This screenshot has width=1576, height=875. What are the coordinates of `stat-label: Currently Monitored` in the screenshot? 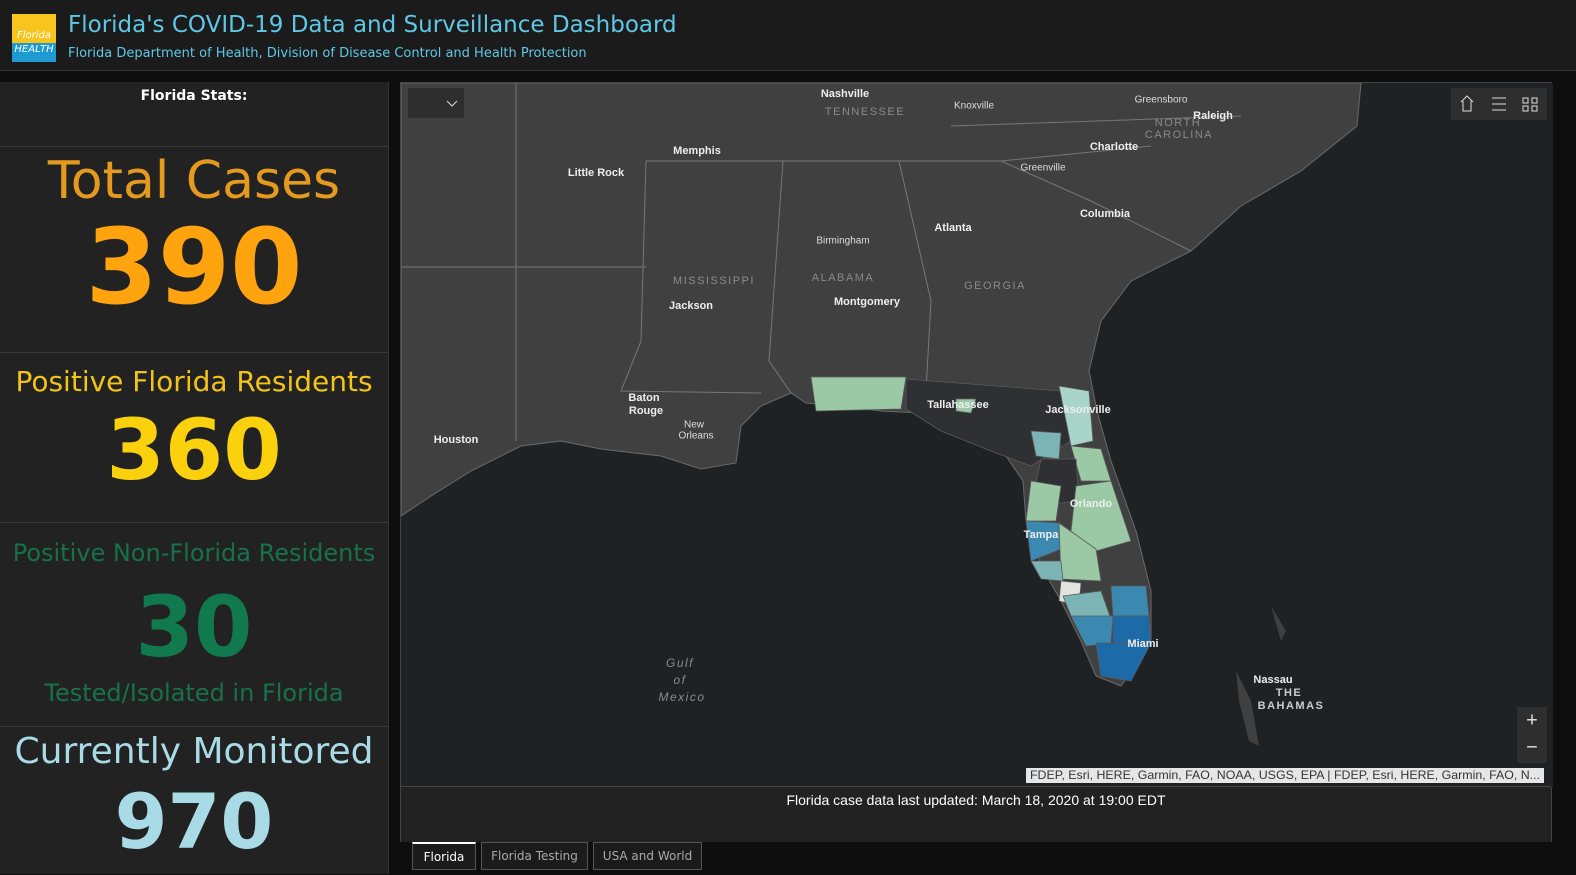 It's located at (194, 751).